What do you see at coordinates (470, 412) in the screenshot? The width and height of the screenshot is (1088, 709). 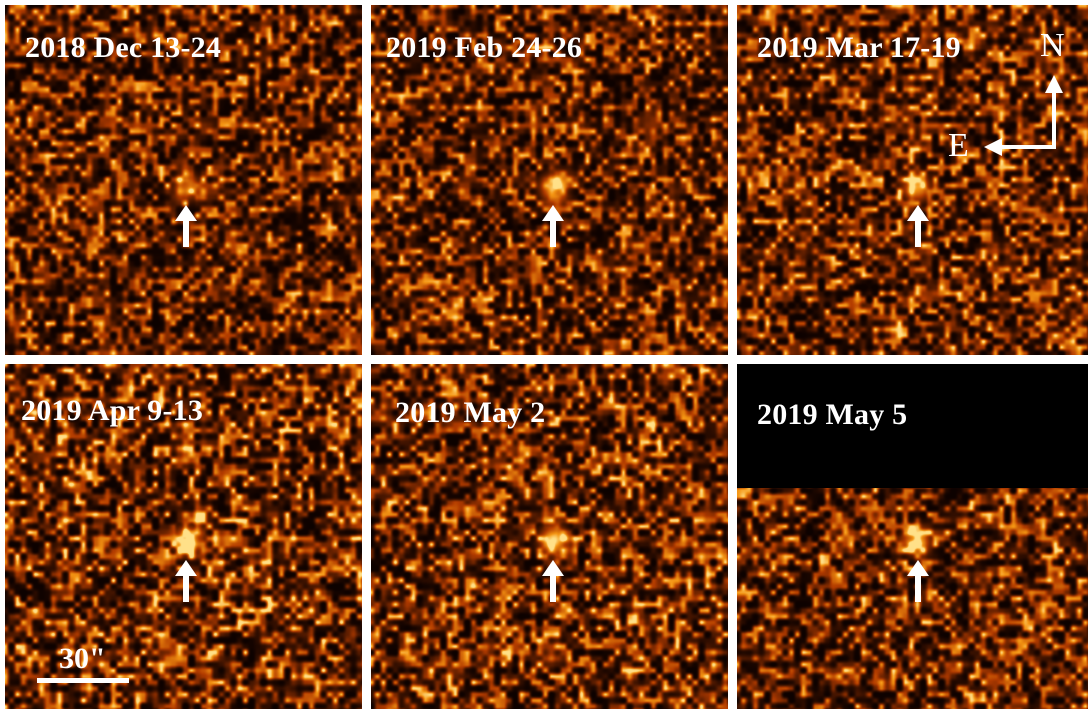 I see `panel-date-label: 2019 May 2` at bounding box center [470, 412].